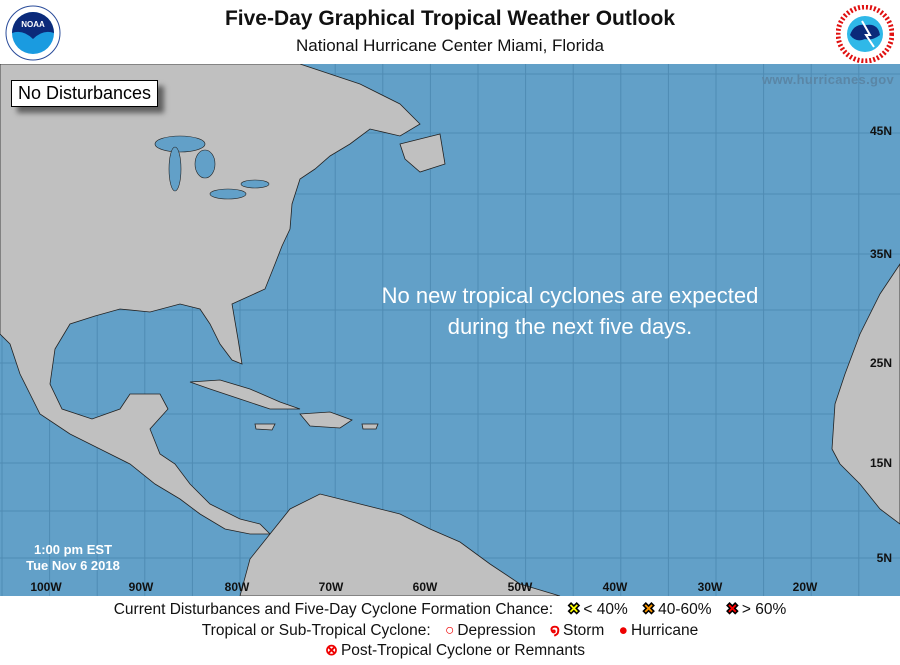 Image resolution: width=900 pixels, height=665 pixels. What do you see at coordinates (665, 630) in the screenshot?
I see `legend-hurricane: Hurricane` at bounding box center [665, 630].